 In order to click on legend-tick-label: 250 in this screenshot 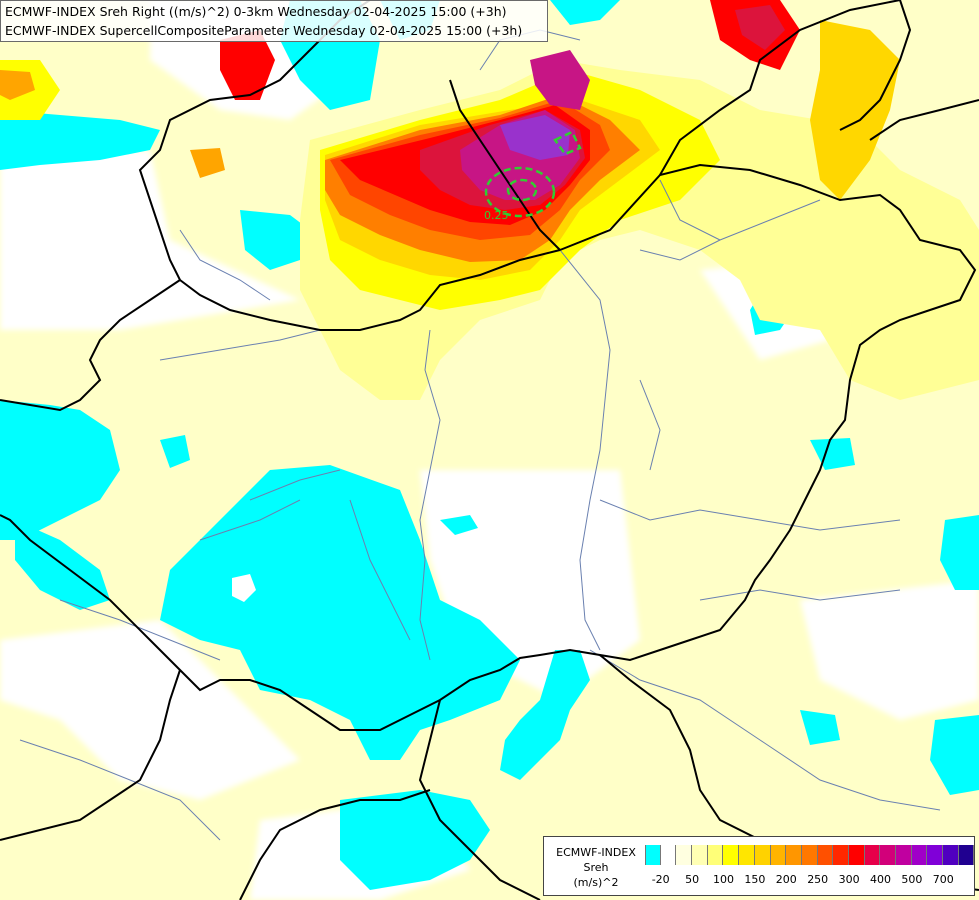, I will do `click(818, 879)`.